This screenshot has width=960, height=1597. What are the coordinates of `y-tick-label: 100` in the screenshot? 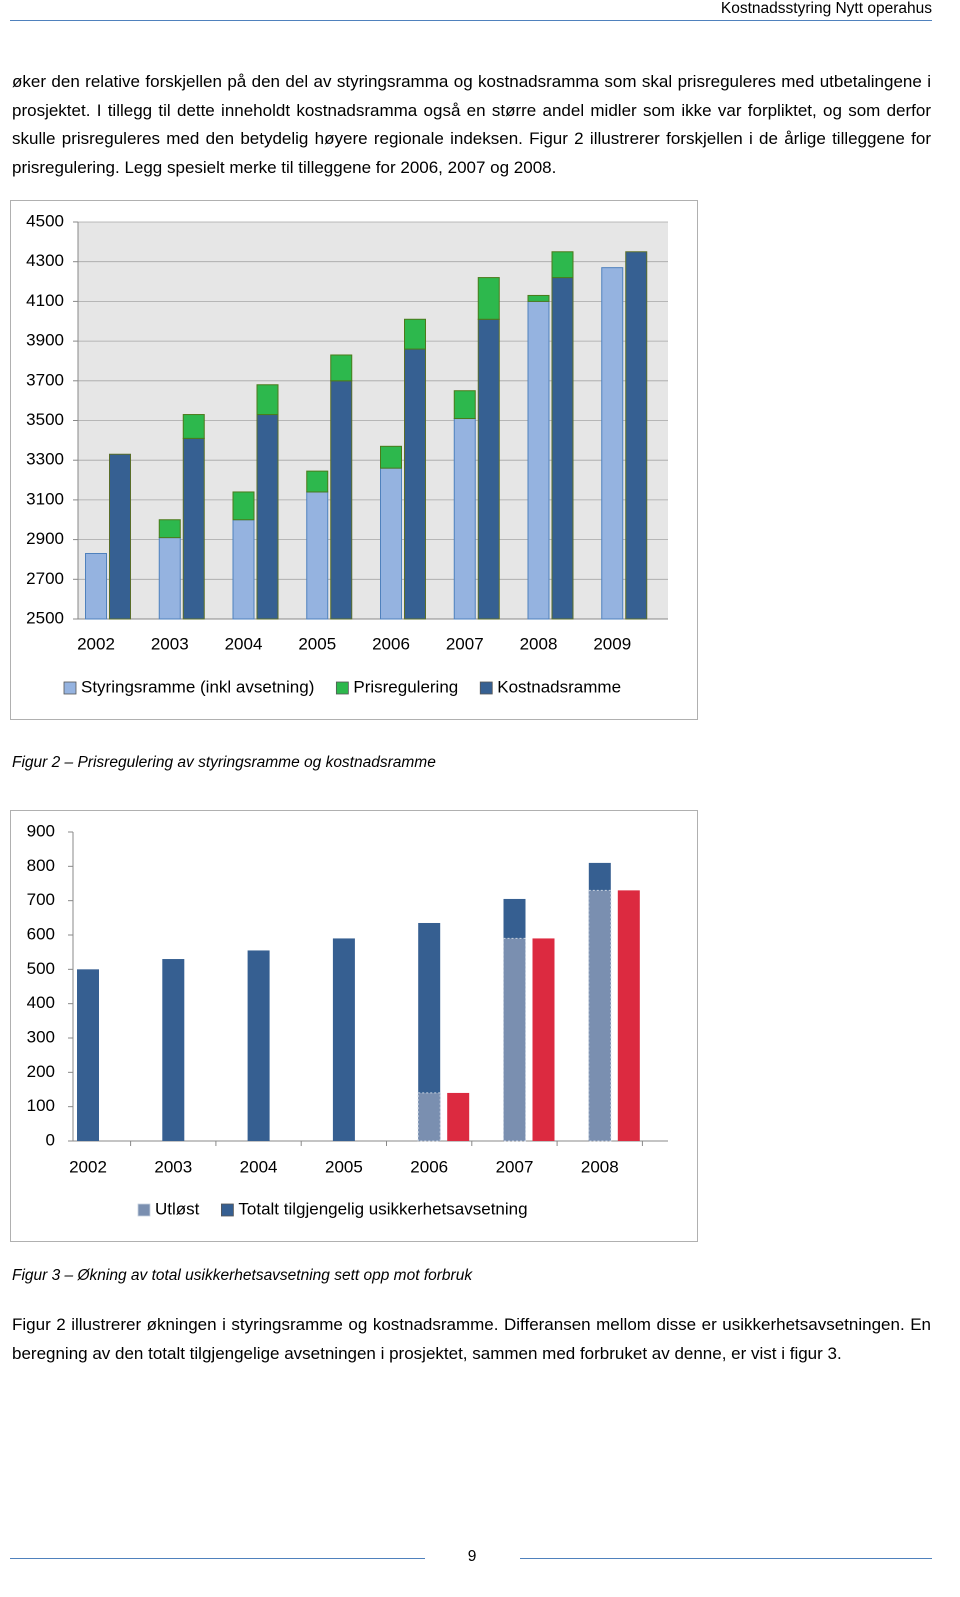 It's located at (41, 1105).